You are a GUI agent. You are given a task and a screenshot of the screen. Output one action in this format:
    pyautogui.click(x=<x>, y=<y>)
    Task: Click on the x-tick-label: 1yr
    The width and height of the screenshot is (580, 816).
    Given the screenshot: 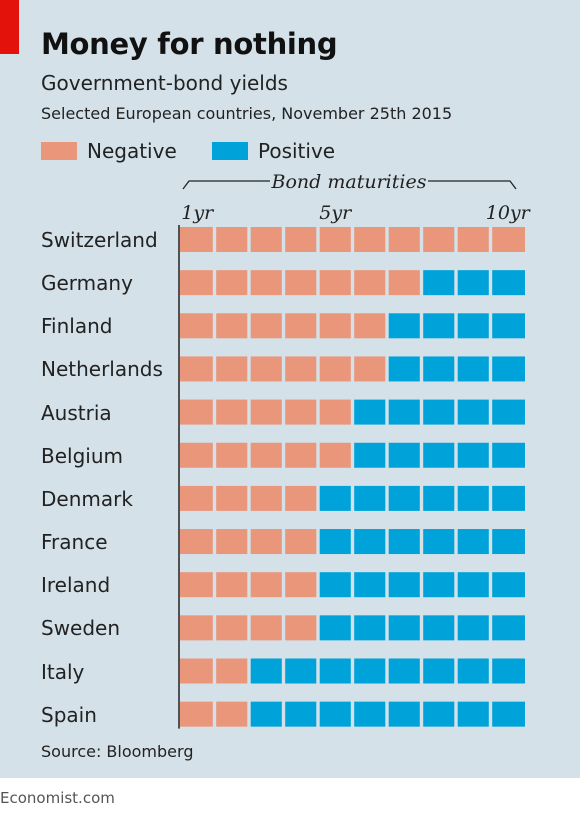 What is the action you would take?
    pyautogui.click(x=198, y=213)
    